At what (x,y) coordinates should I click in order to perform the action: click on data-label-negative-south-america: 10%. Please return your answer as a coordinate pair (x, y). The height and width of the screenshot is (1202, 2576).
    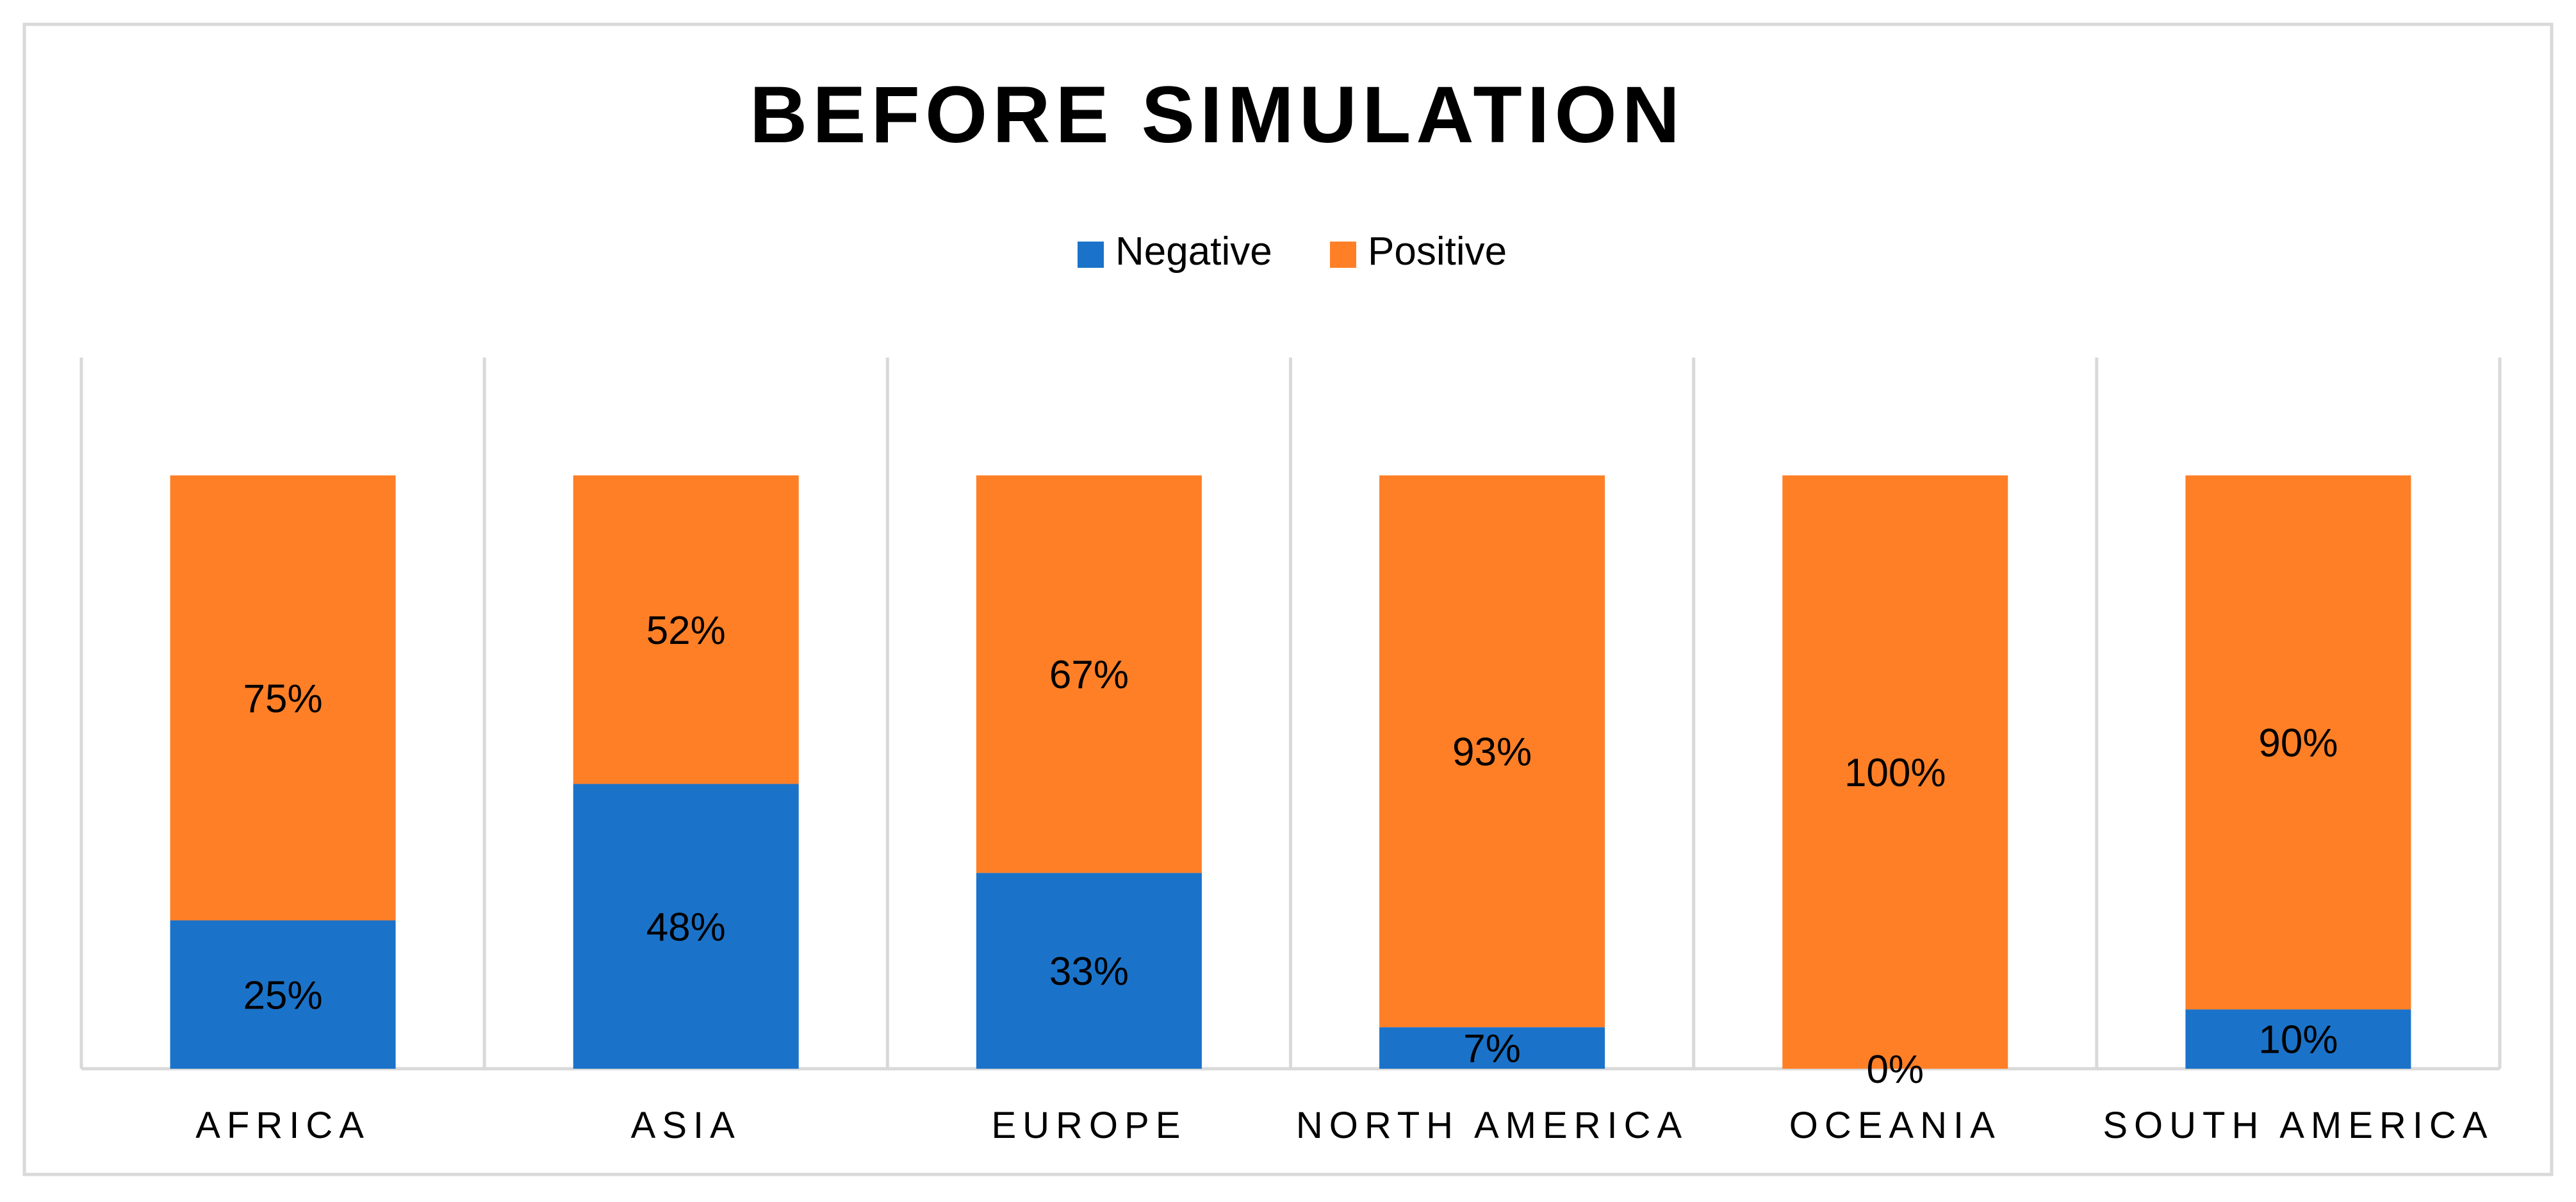
    Looking at the image, I should click on (2298, 1040).